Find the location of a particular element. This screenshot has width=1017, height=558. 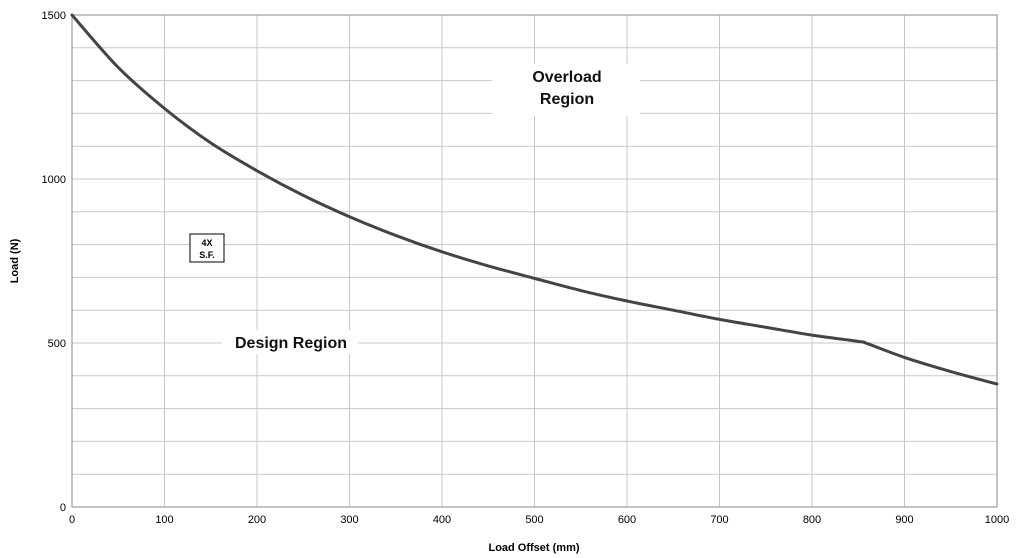

safety-factor-label-line1: 4X is located at coordinates (206, 243).